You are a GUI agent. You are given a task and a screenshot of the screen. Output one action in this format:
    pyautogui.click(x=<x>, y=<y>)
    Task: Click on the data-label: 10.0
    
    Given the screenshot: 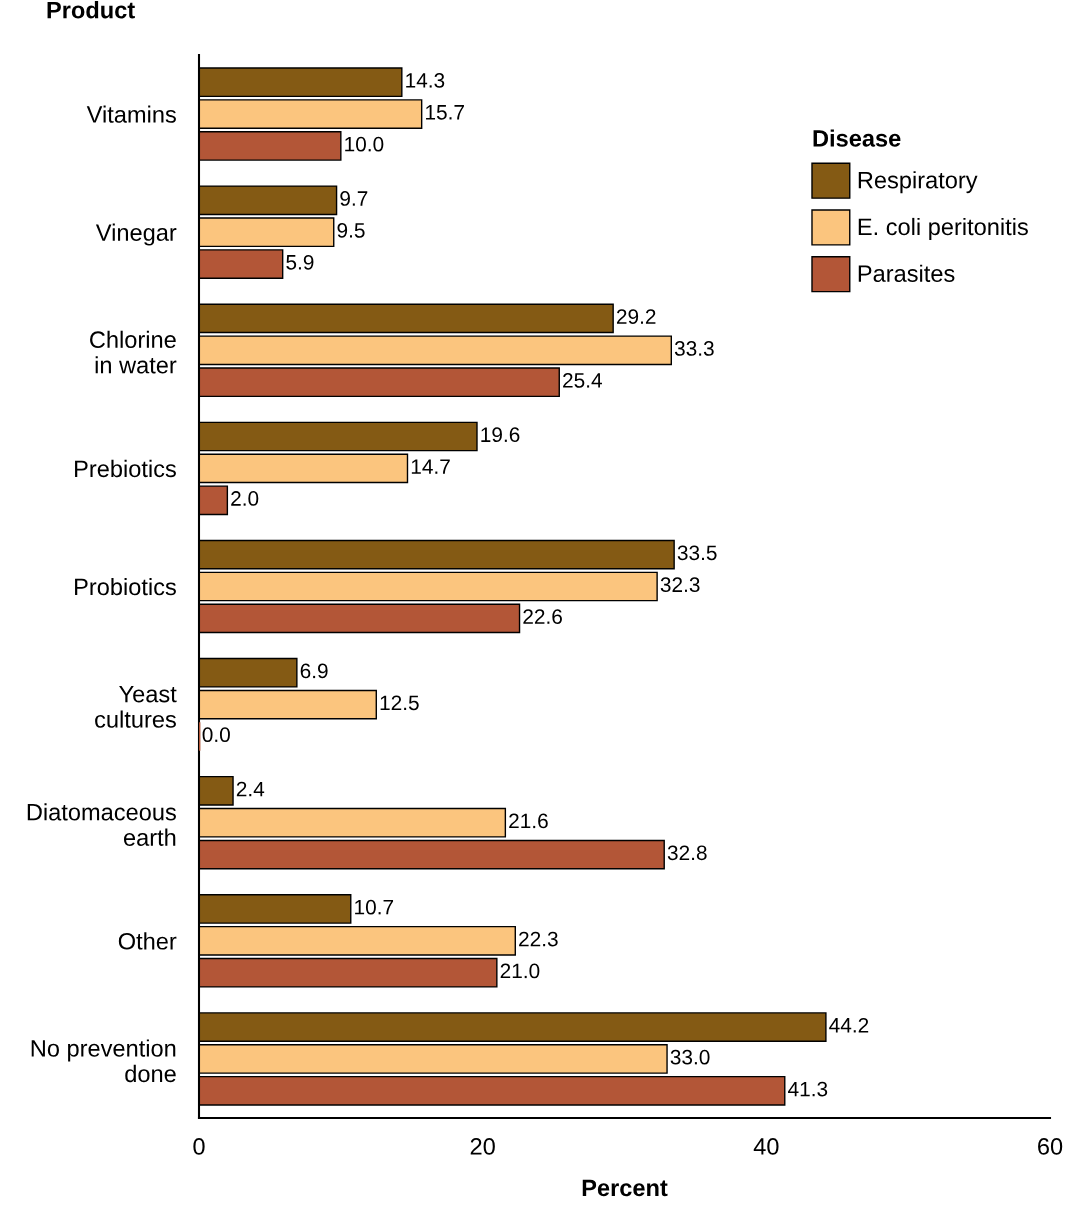 What is the action you would take?
    pyautogui.click(x=364, y=144)
    